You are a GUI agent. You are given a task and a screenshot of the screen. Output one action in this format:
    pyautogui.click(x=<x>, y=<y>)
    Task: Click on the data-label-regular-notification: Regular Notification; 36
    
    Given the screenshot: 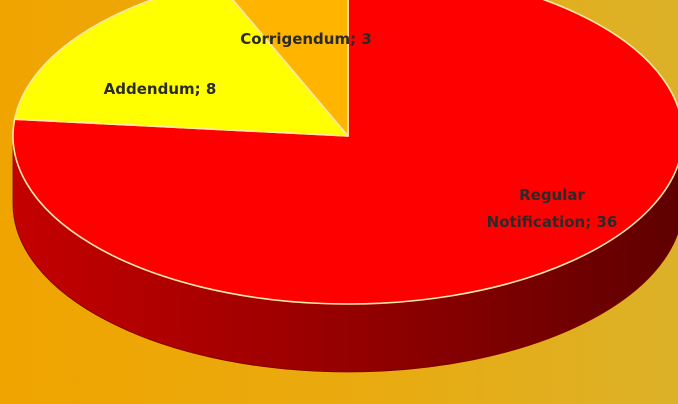 What is the action you would take?
    pyautogui.click(x=552, y=208)
    